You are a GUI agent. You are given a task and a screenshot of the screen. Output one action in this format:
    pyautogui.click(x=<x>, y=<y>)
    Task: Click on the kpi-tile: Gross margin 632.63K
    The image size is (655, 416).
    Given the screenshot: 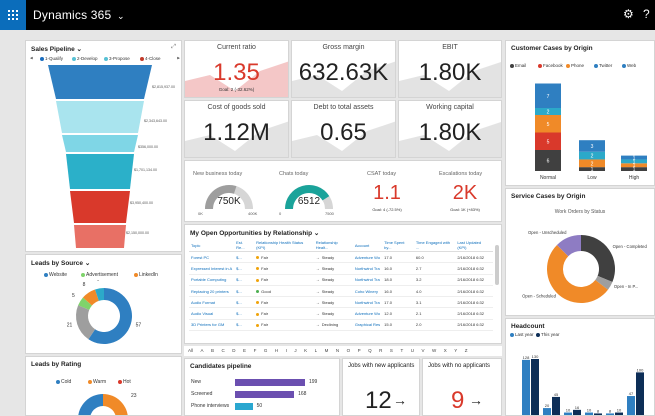 What is the action you would take?
    pyautogui.click(x=343, y=69)
    